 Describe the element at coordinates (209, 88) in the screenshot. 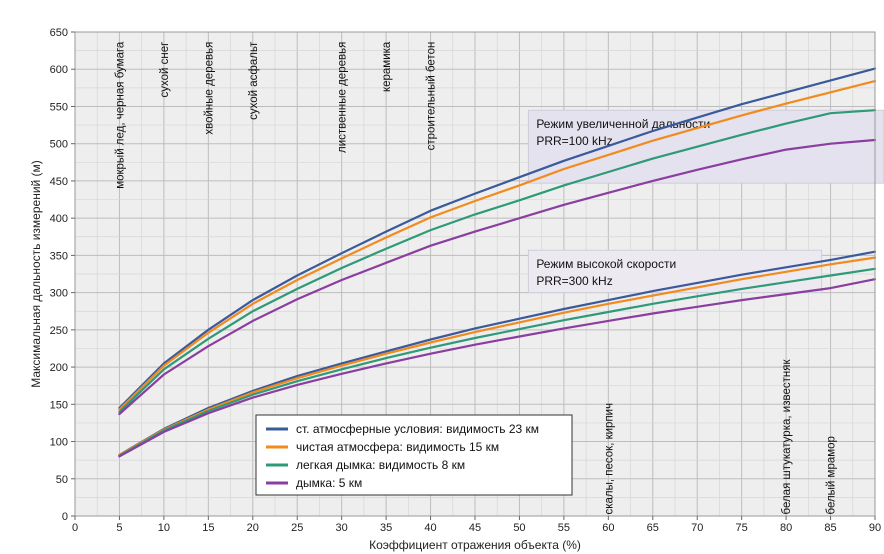

I see `material-label: хвойные деревья` at that location.